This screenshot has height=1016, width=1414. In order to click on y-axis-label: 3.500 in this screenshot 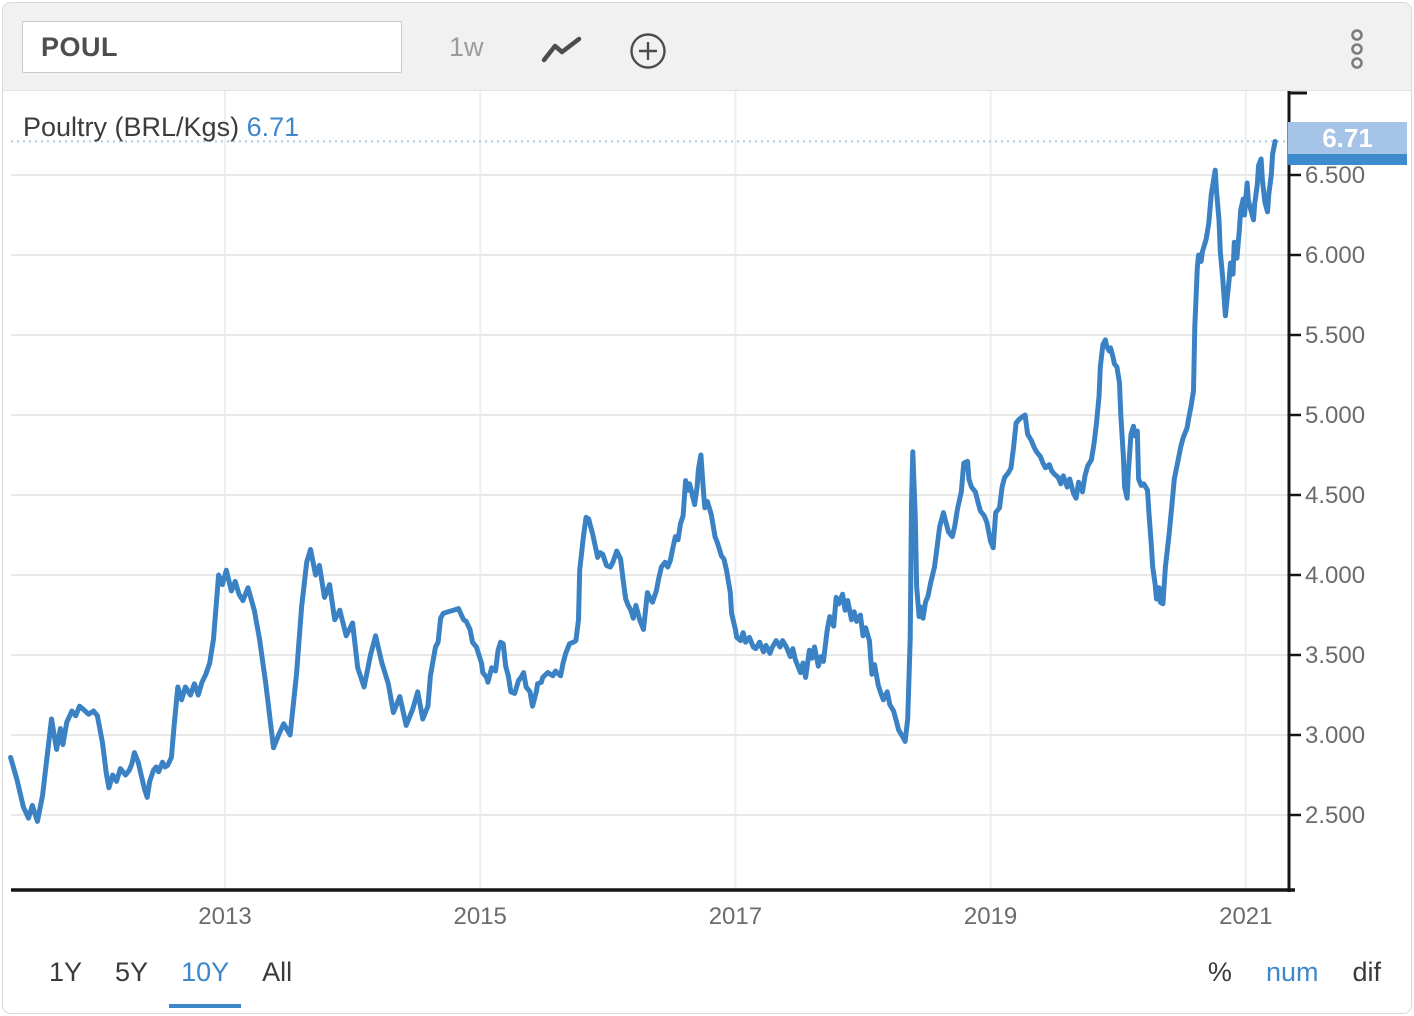, I will do `click(1335, 655)`.